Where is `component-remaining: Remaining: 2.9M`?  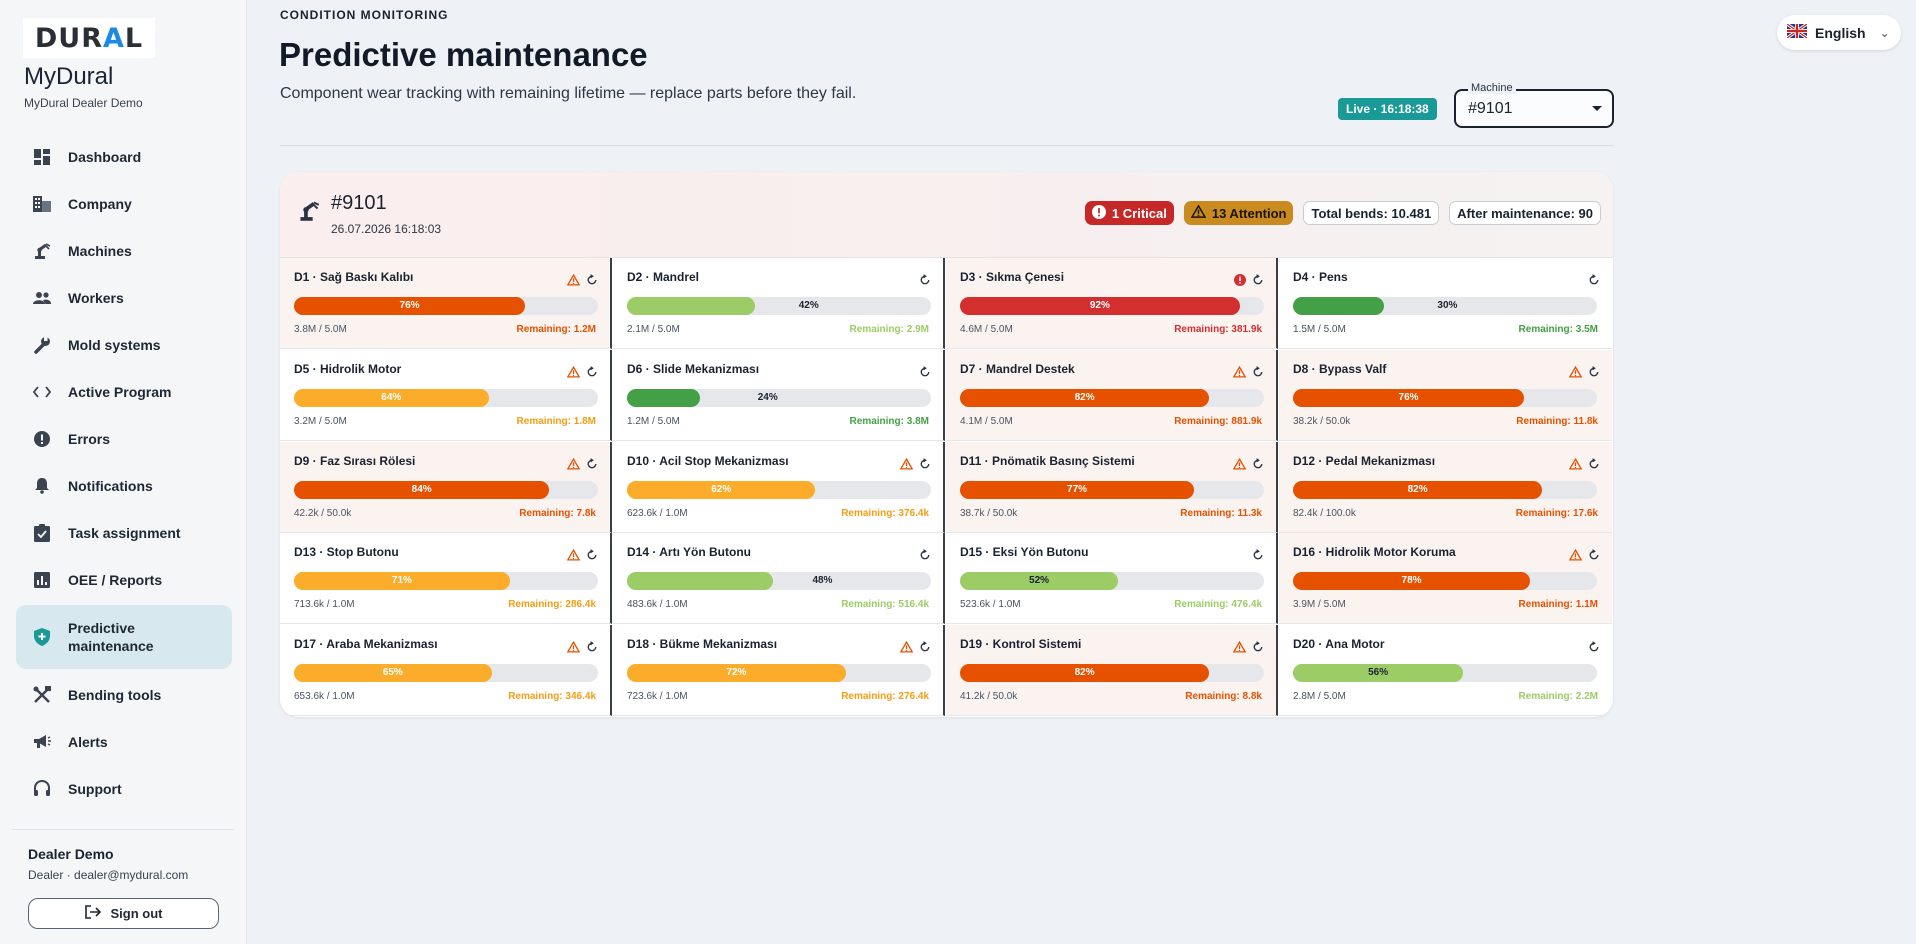 component-remaining: Remaining: 2.9M is located at coordinates (889, 329).